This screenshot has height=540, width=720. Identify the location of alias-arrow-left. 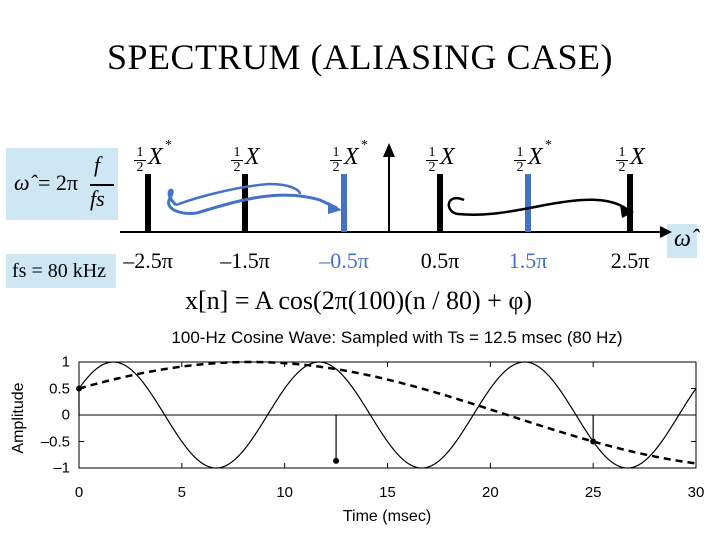
(252, 201).